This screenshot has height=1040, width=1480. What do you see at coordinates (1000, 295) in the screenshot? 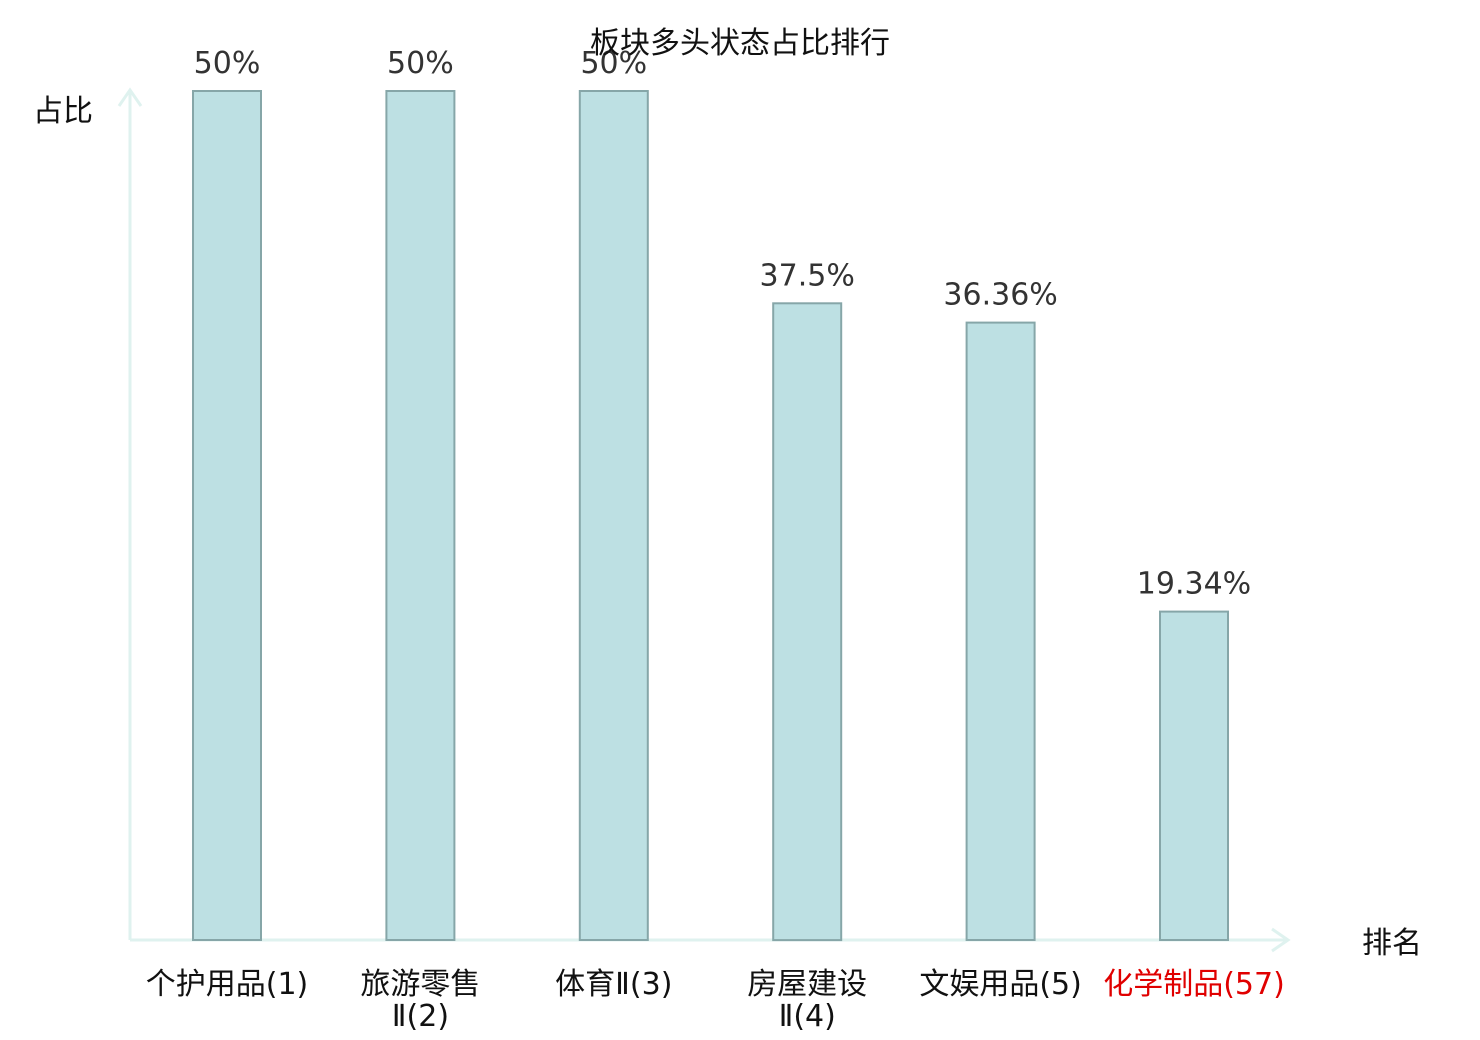
I see `bar-value-label: 36.36%` at bounding box center [1000, 295].